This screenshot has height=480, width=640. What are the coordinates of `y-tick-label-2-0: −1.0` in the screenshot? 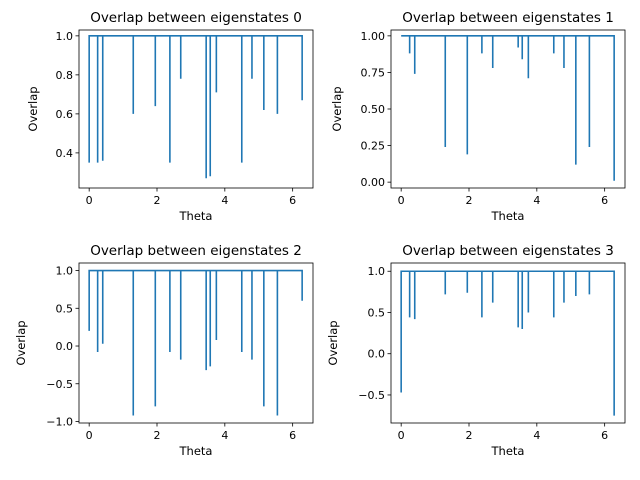 It's located at (59, 421).